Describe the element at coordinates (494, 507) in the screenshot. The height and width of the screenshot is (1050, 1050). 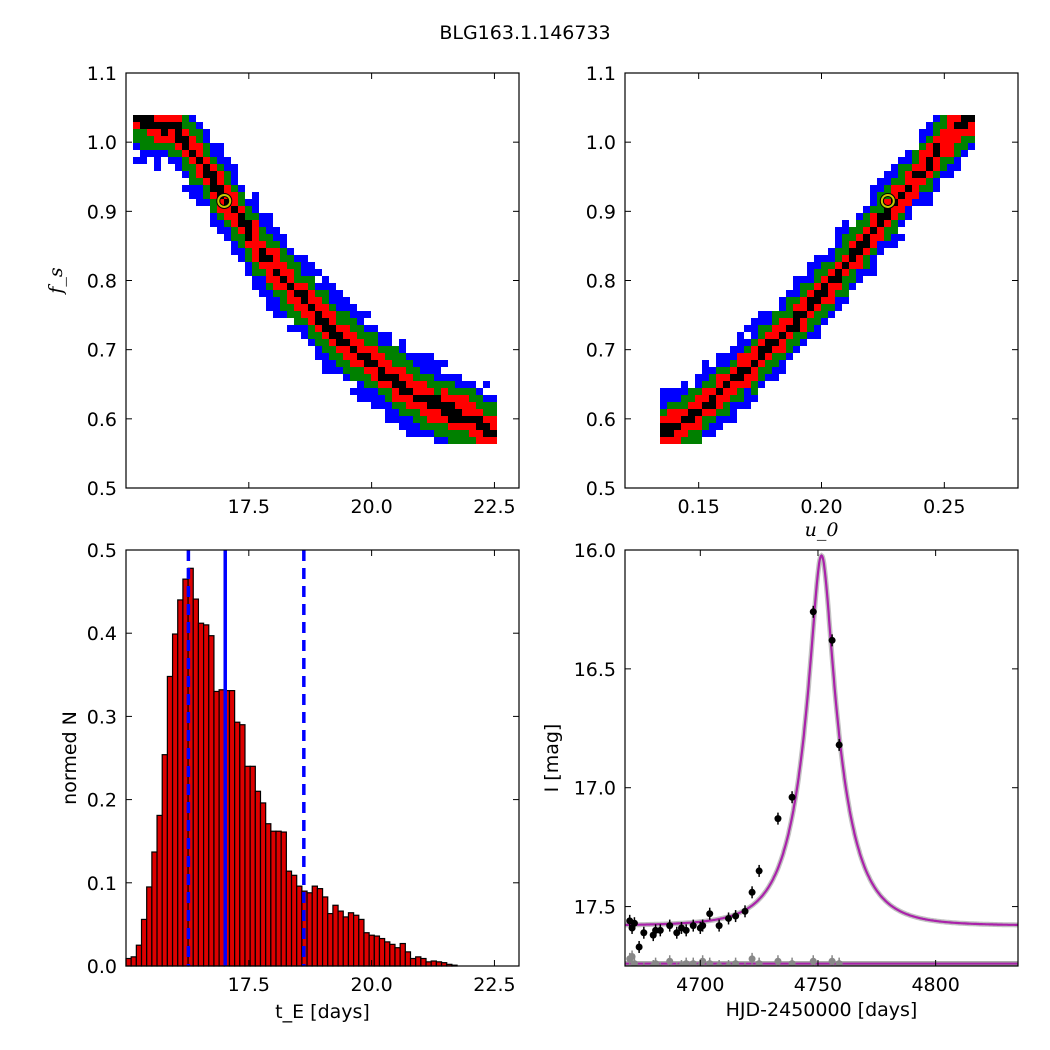
I see `x-tick-label: 22.5` at that location.